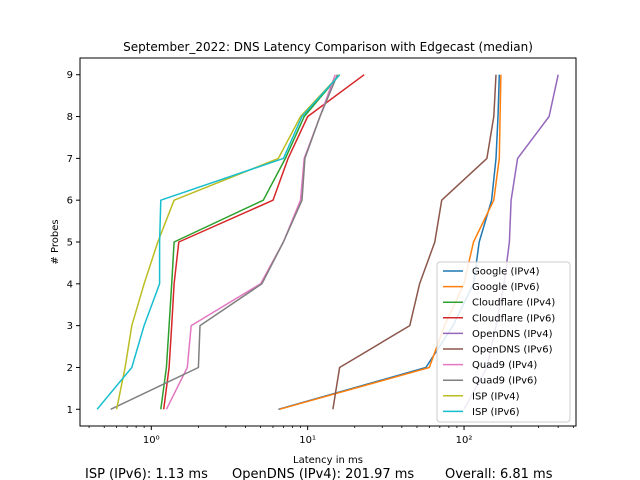 The image size is (640, 480). What do you see at coordinates (499, 473) in the screenshot?
I see `footer-overall: Overall: 6.81 ms` at bounding box center [499, 473].